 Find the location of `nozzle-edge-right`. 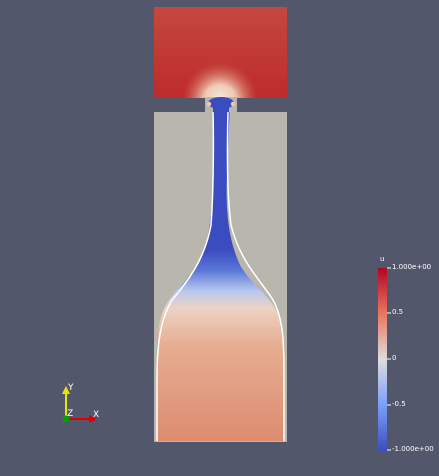

nozzle-edge-right is located at coordinates (233, 104).